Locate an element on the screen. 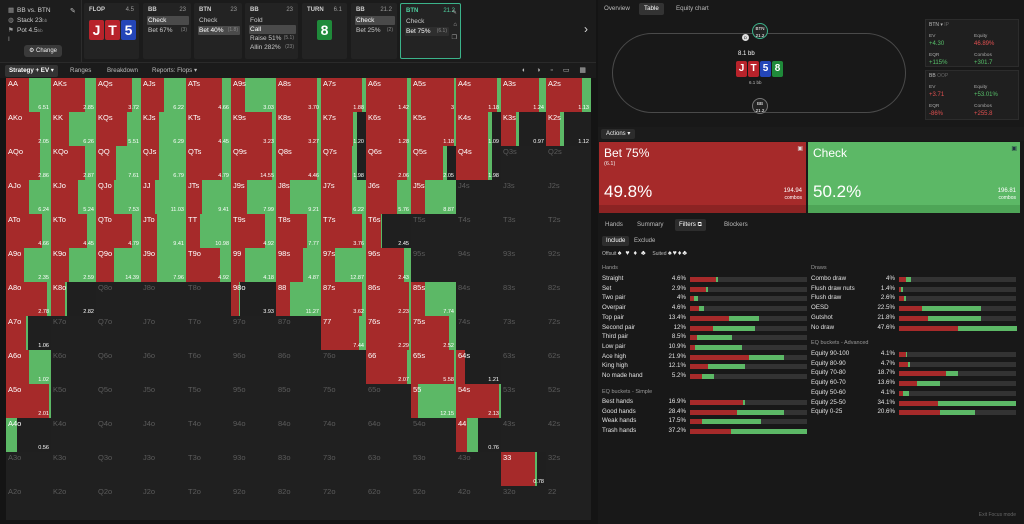 The width and height of the screenshot is (1024, 524). hand-cell: 97o is located at coordinates (253, 333).